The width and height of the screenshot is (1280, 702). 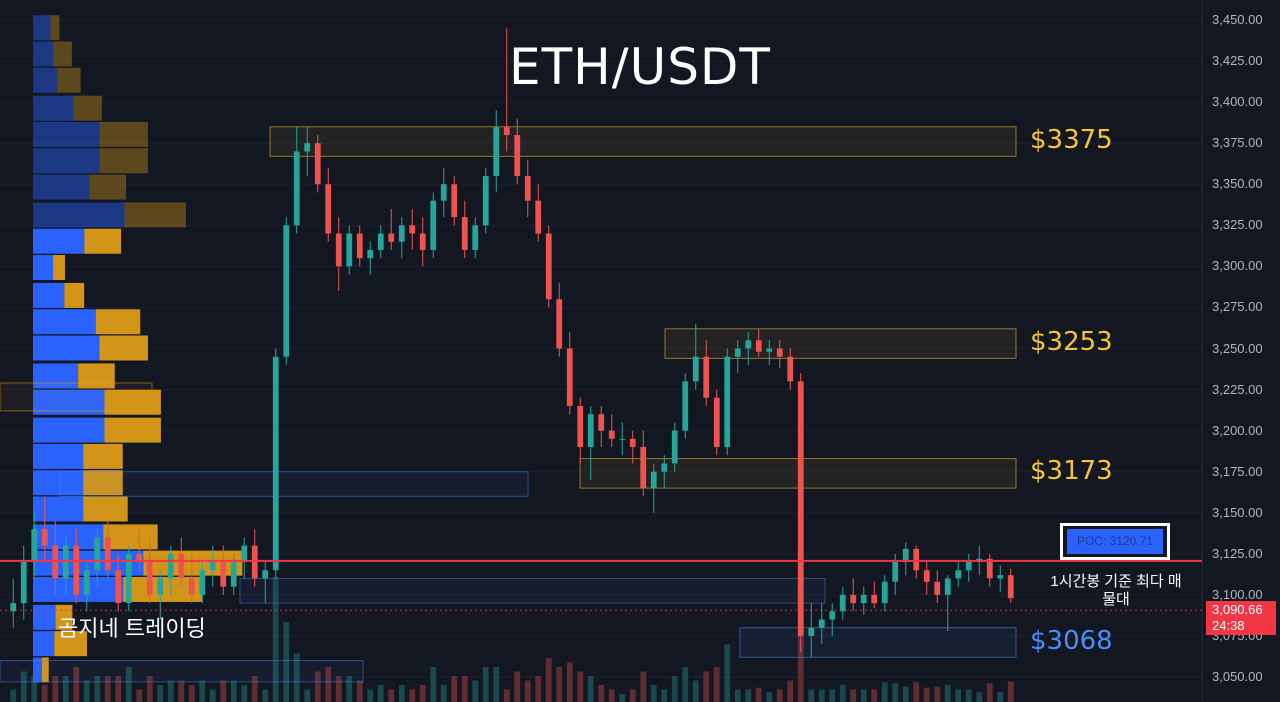 I want to click on y-tick-label: 3,200.00, so click(x=1237, y=430).